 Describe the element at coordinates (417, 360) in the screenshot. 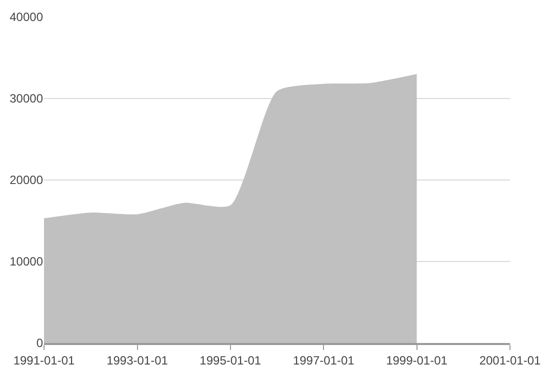

I see `x-tick-label: 1999-01-01` at that location.